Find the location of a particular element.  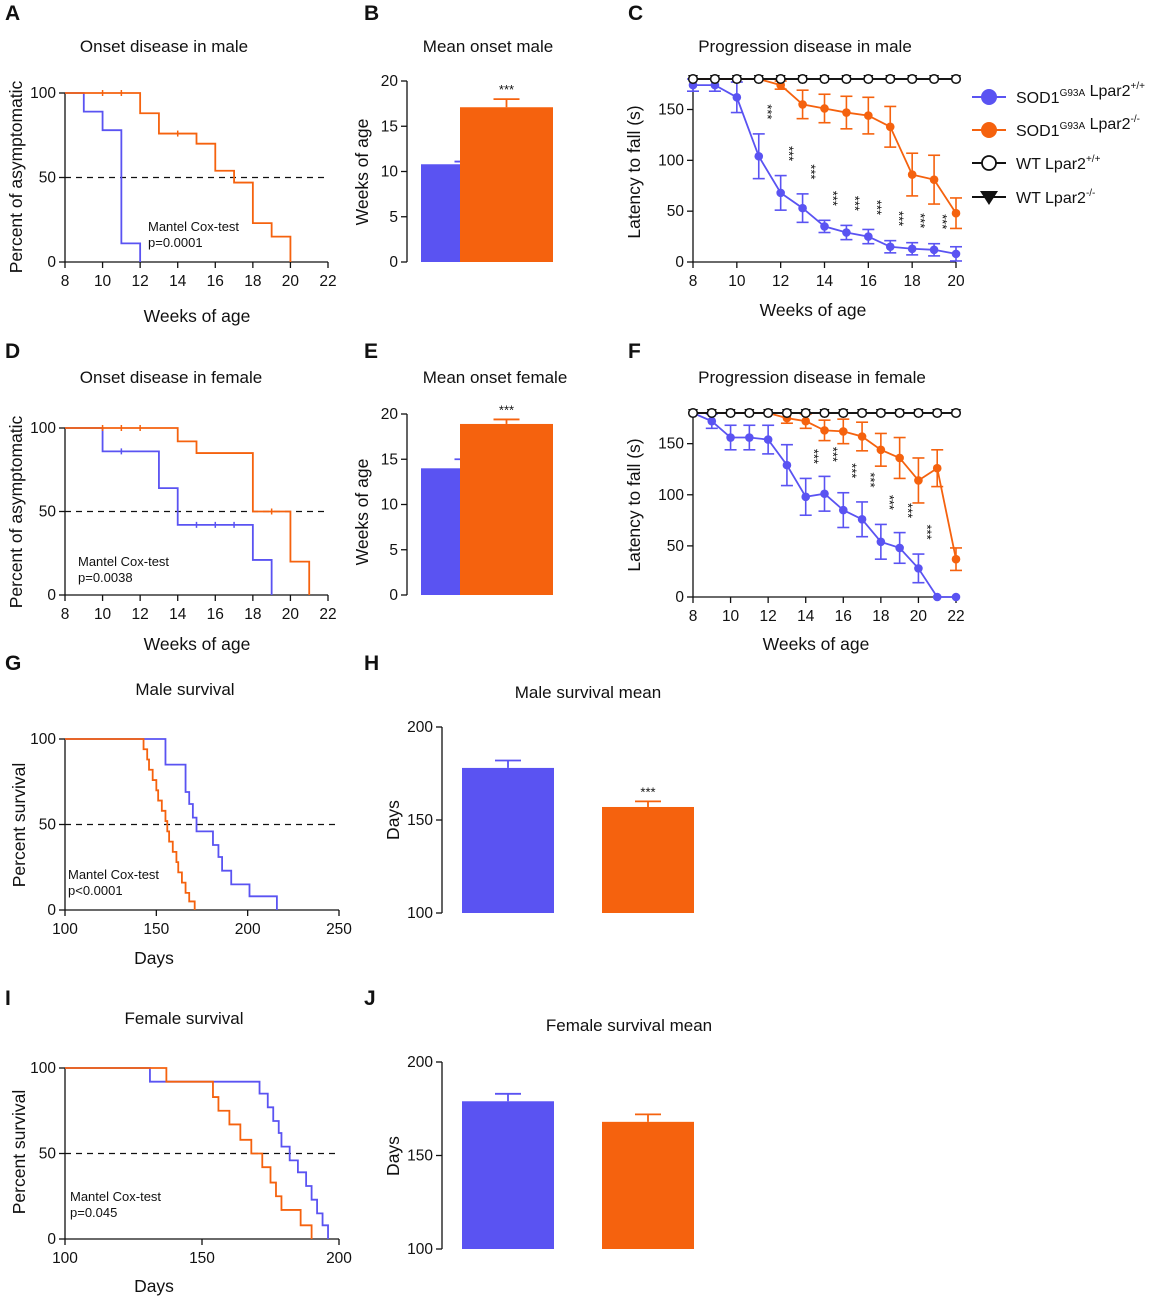

y-tick-label: 200 is located at coordinates (420, 727).